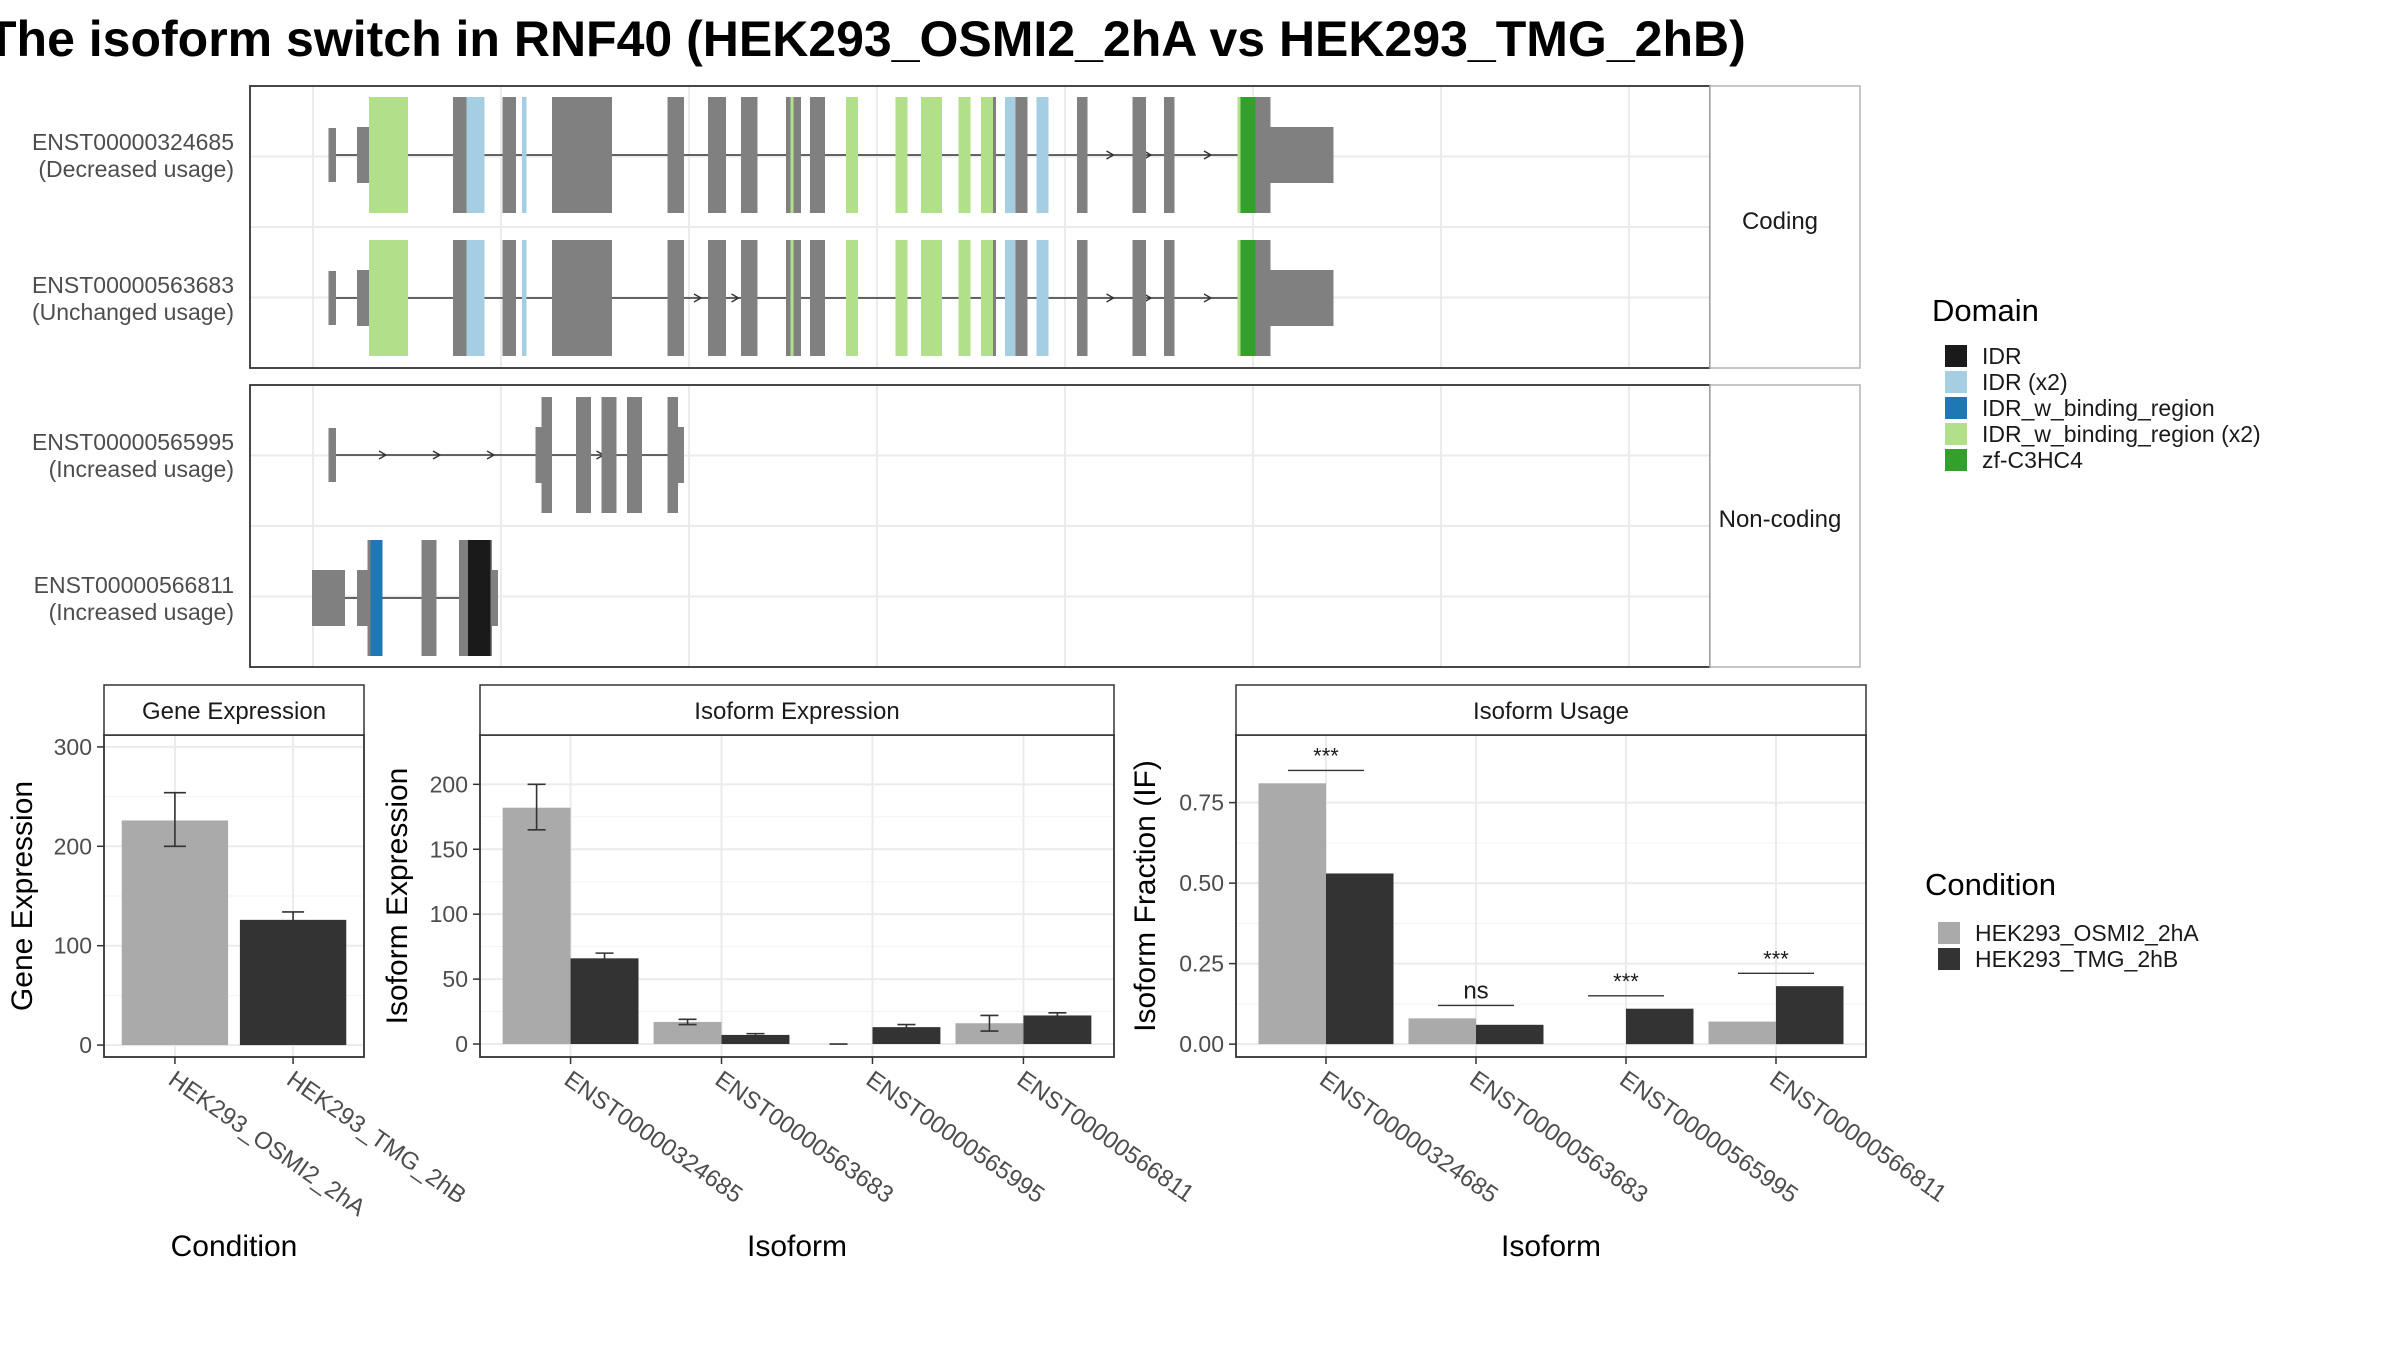  Describe the element at coordinates (1949, 933) in the screenshot. I see `condition-legend-key` at that location.